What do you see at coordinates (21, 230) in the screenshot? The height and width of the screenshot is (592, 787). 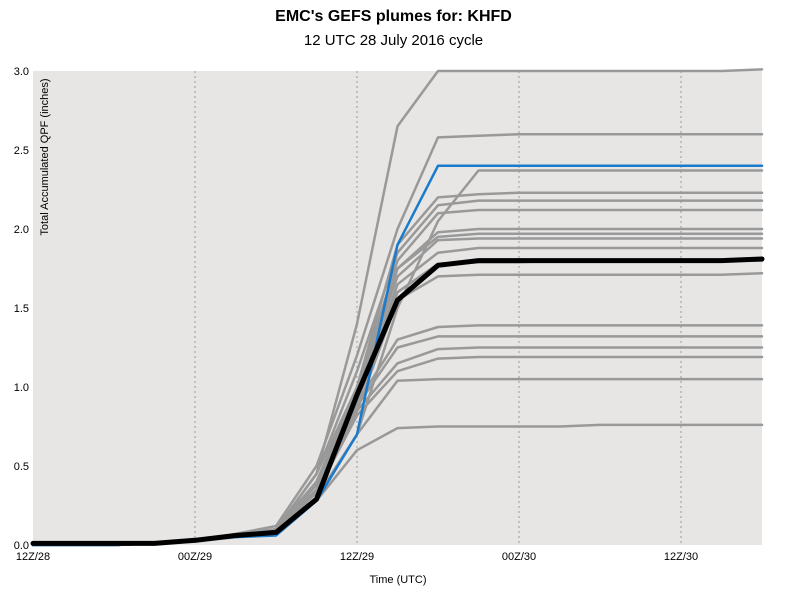 I see `y-tick-label-4: 2.0` at bounding box center [21, 230].